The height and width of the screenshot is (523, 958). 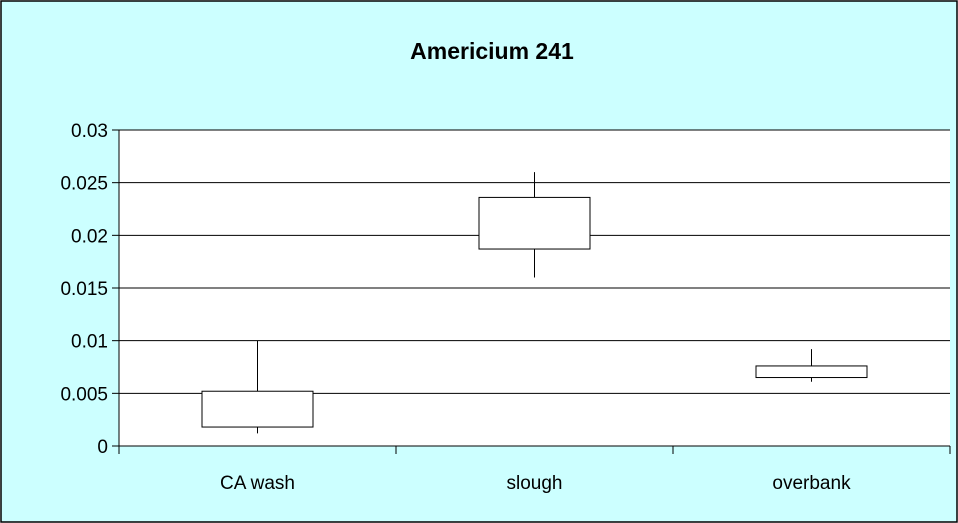 What do you see at coordinates (102, 447) in the screenshot?
I see `y-tick-label: 0` at bounding box center [102, 447].